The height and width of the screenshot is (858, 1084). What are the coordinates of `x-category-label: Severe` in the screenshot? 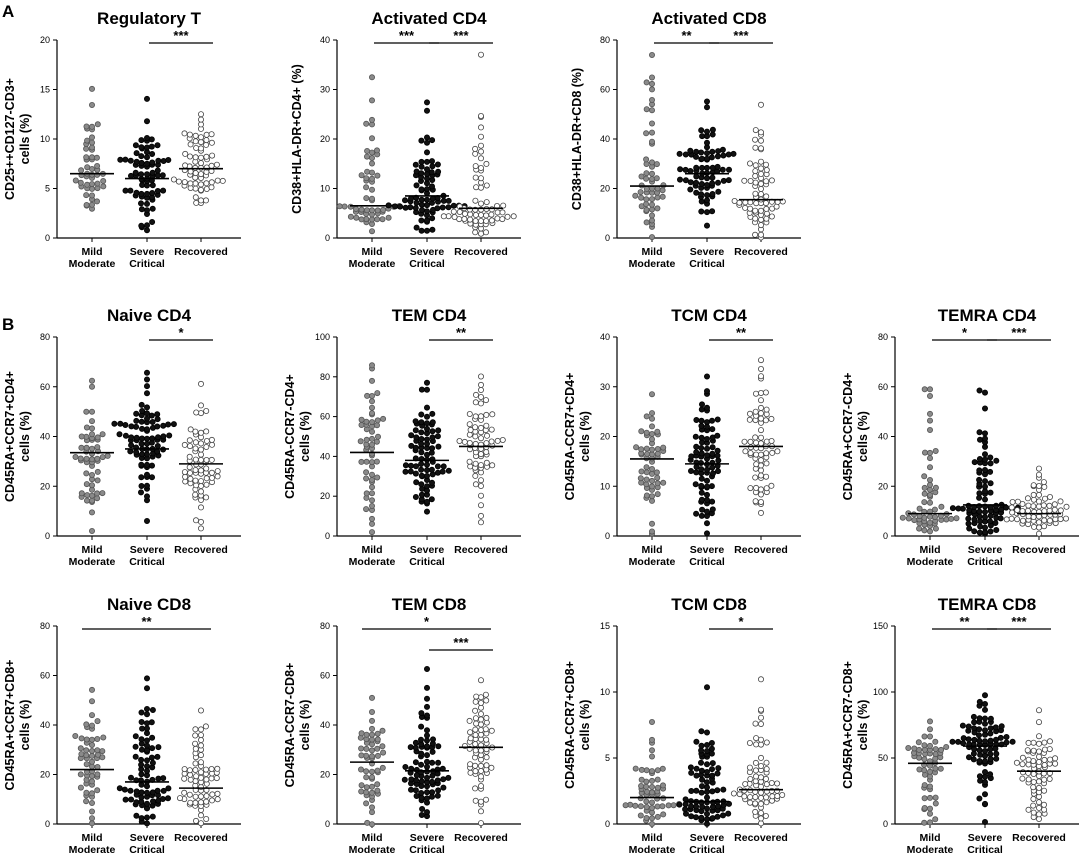 It's located at (427, 550).